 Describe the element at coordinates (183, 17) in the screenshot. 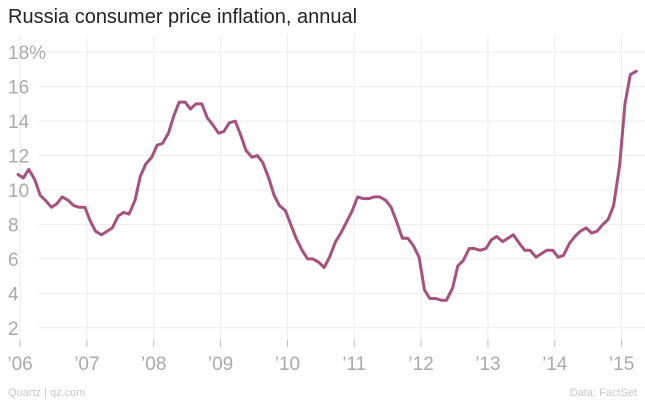

I see `chart-title: Russia consumer price inflation, annual` at that location.